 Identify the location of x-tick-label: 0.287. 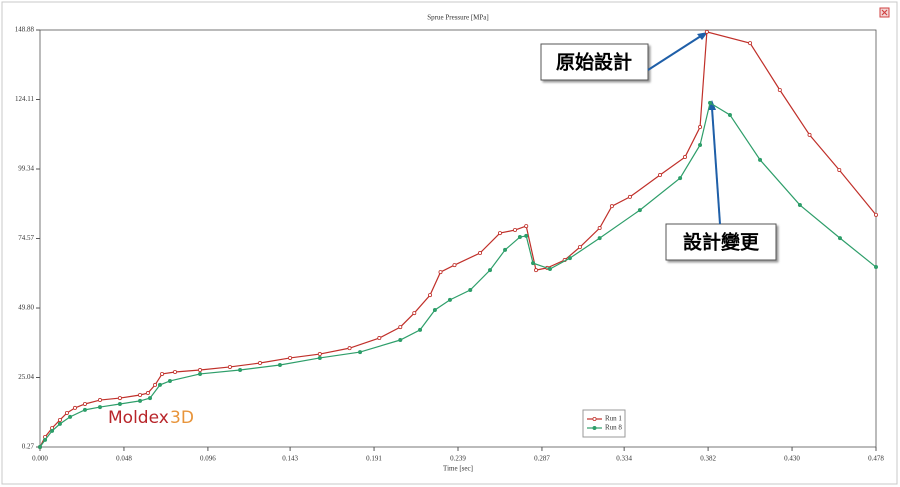
(542, 459).